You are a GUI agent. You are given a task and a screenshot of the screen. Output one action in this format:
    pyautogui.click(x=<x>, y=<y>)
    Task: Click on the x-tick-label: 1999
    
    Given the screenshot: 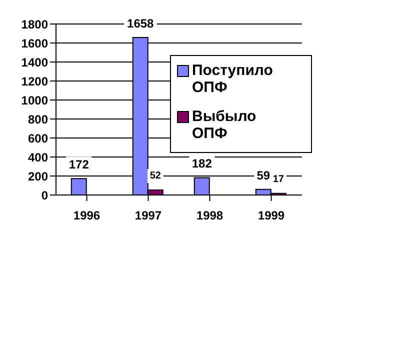 What is the action you would take?
    pyautogui.click(x=271, y=215)
    